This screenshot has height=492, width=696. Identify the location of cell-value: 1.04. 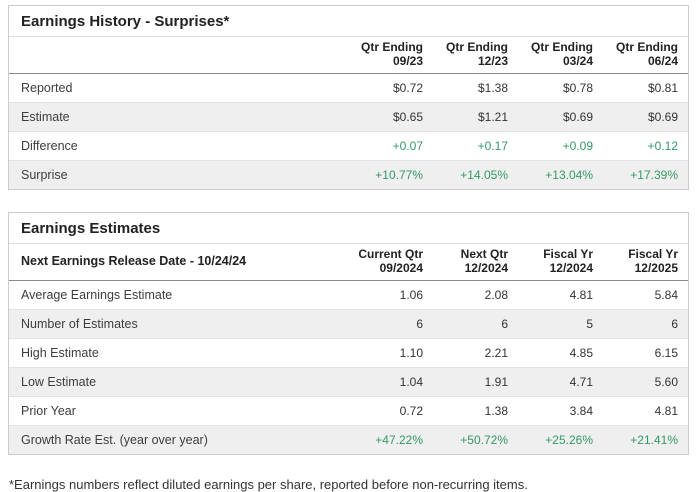
(411, 381).